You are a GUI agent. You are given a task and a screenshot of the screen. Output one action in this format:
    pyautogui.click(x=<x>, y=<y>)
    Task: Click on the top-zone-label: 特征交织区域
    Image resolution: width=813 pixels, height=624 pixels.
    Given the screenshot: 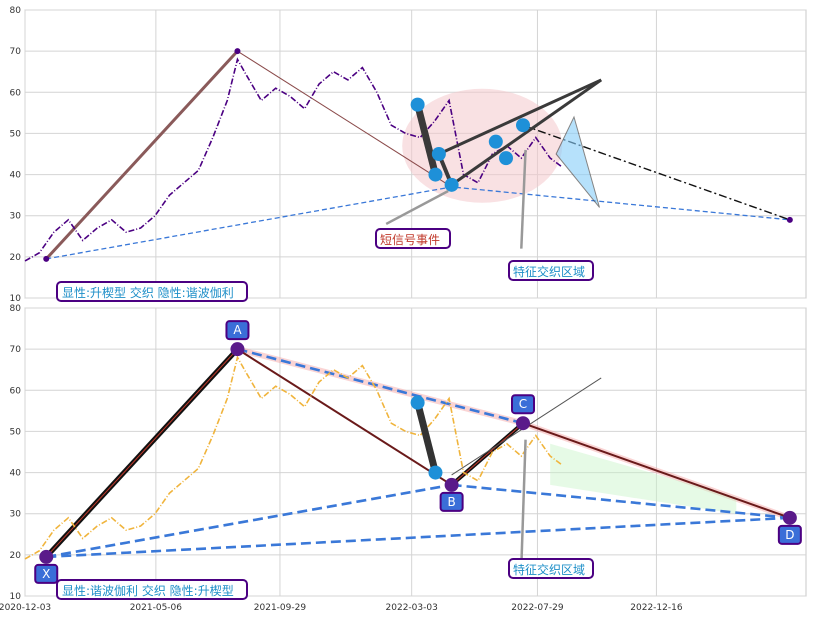 What is the action you would take?
    pyautogui.click(x=549, y=271)
    